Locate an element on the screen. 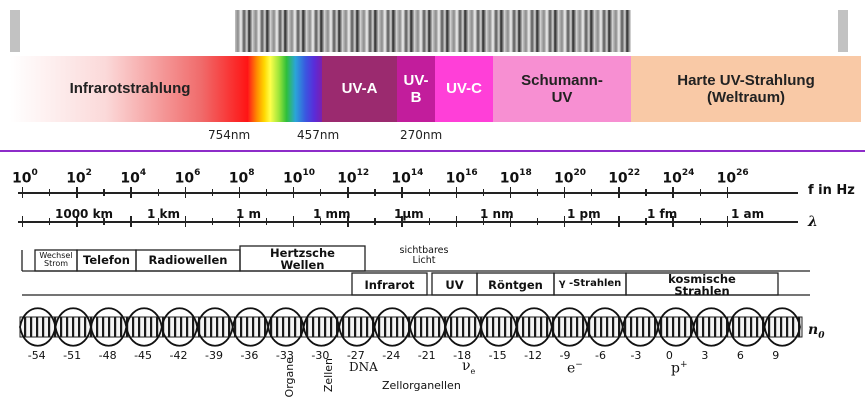 The width and height of the screenshot is (865, 397). lambda-axis-line is located at coordinates (408, 222).